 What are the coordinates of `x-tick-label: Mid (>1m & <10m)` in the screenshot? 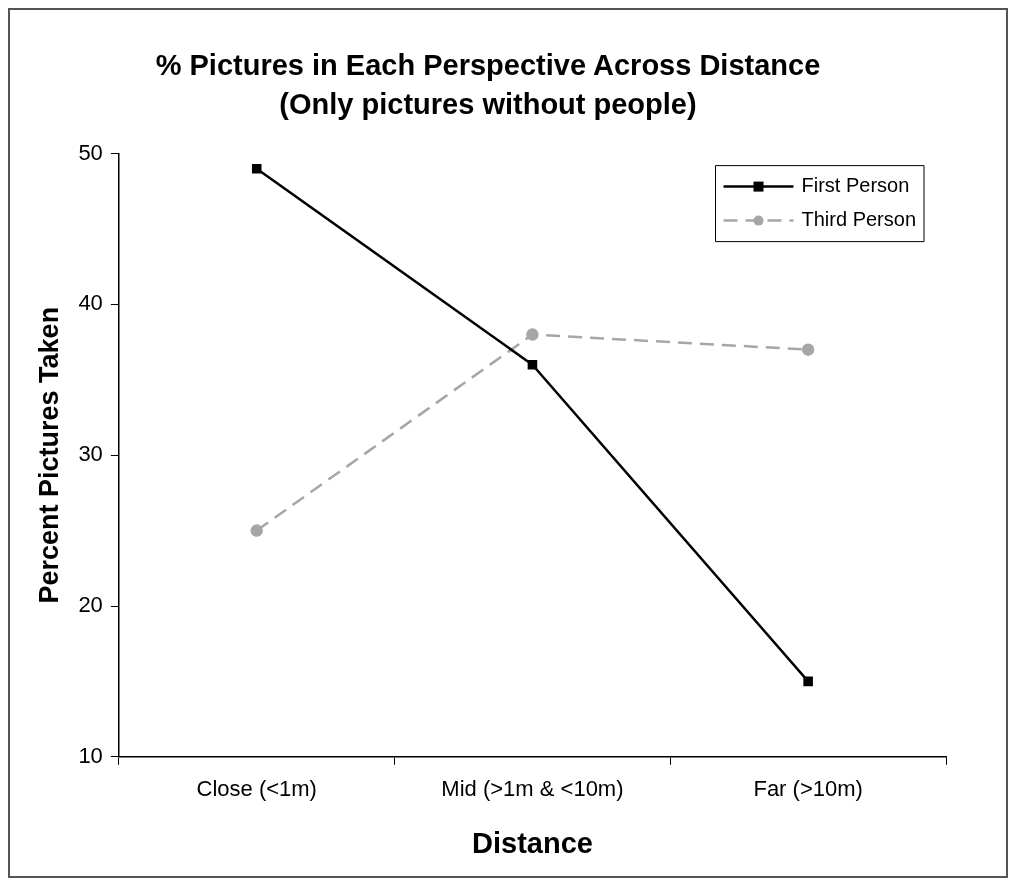 It's located at (532, 789).